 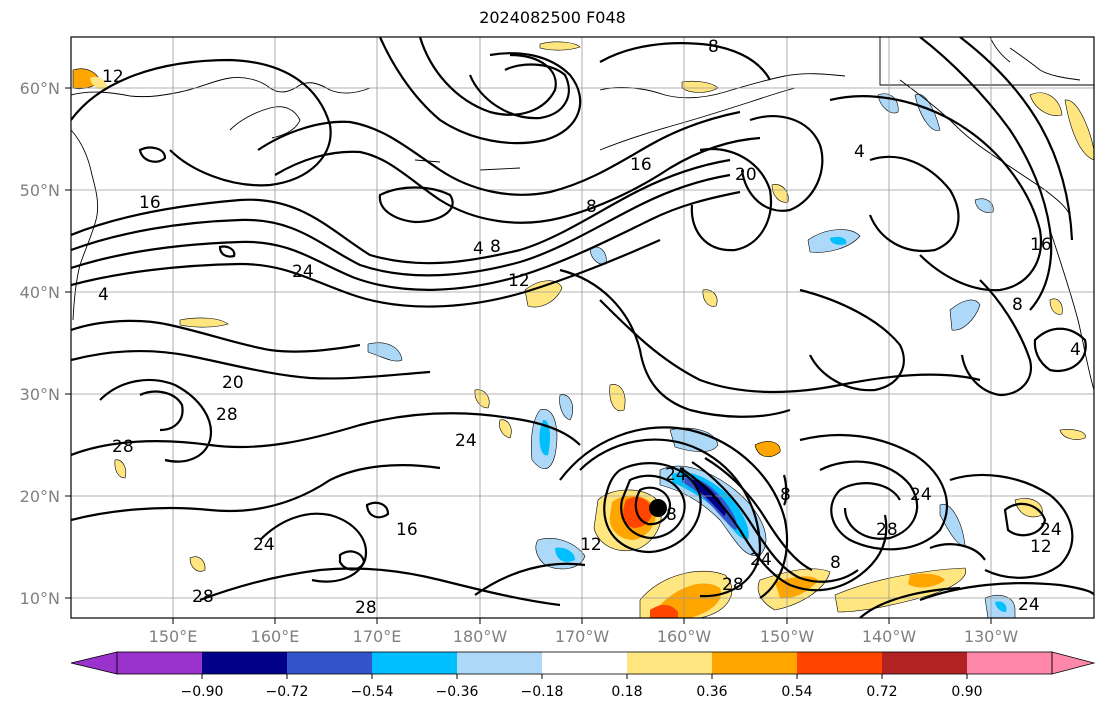 What do you see at coordinates (40, 292) in the screenshot?
I see `lat-tick-label: 40°N` at bounding box center [40, 292].